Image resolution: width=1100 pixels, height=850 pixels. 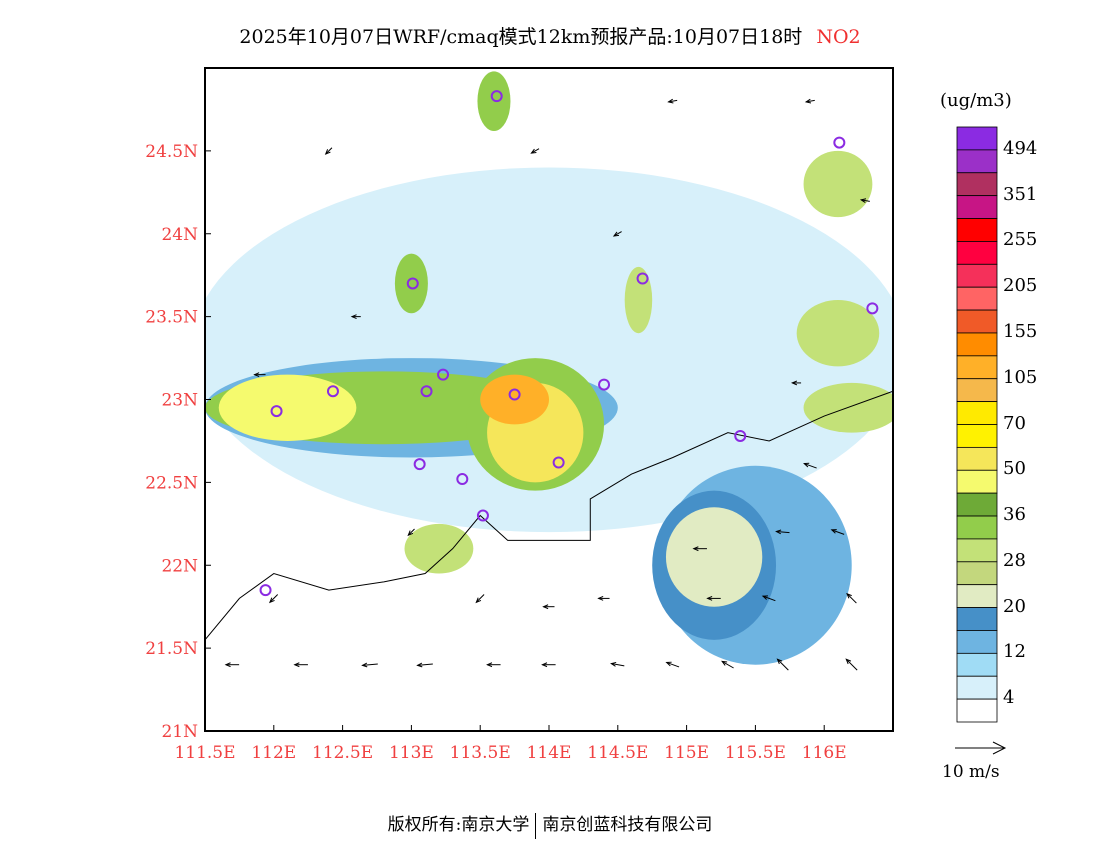 I want to click on colorbar-label: 255, so click(x=1020, y=240).